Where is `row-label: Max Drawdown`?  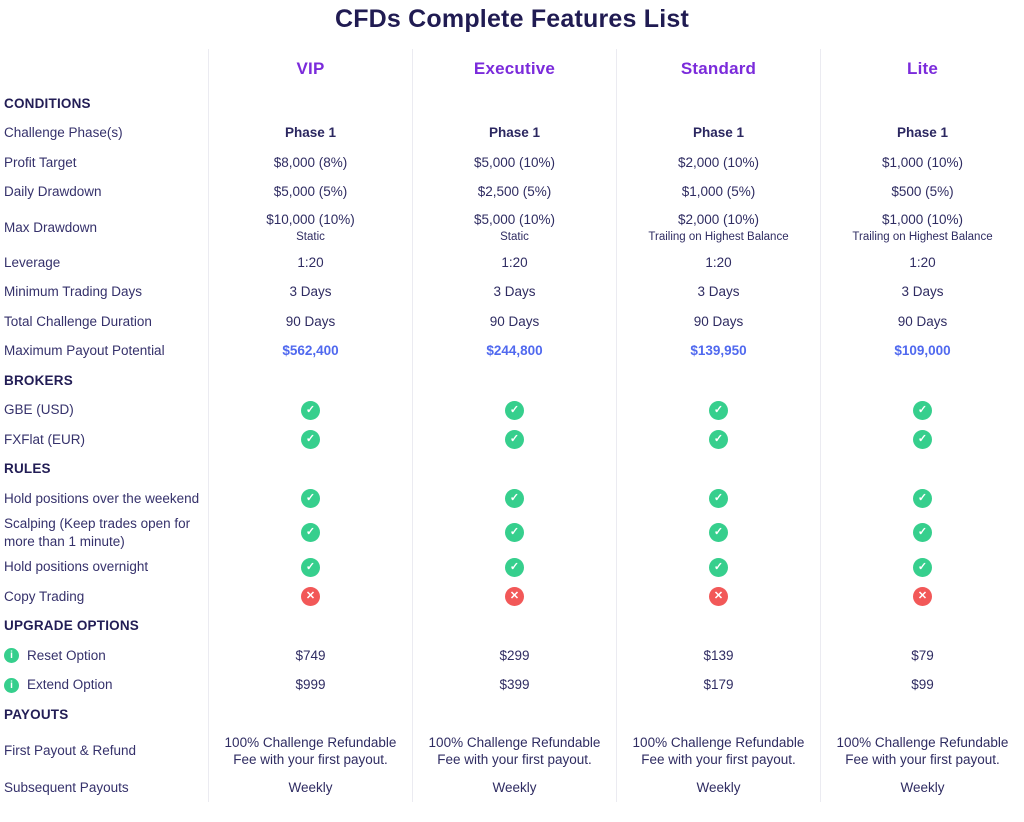 row-label: Max Drawdown is located at coordinates (104, 227).